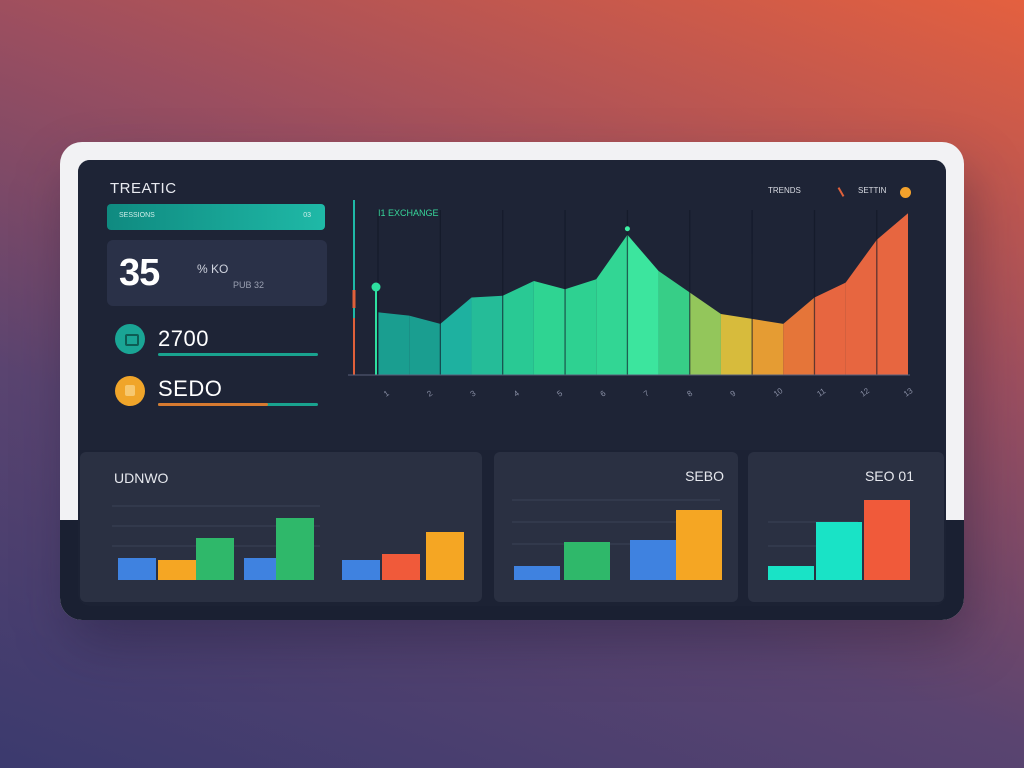 The image size is (1024, 768). What do you see at coordinates (130, 339) in the screenshot?
I see `chart-icon` at bounding box center [130, 339].